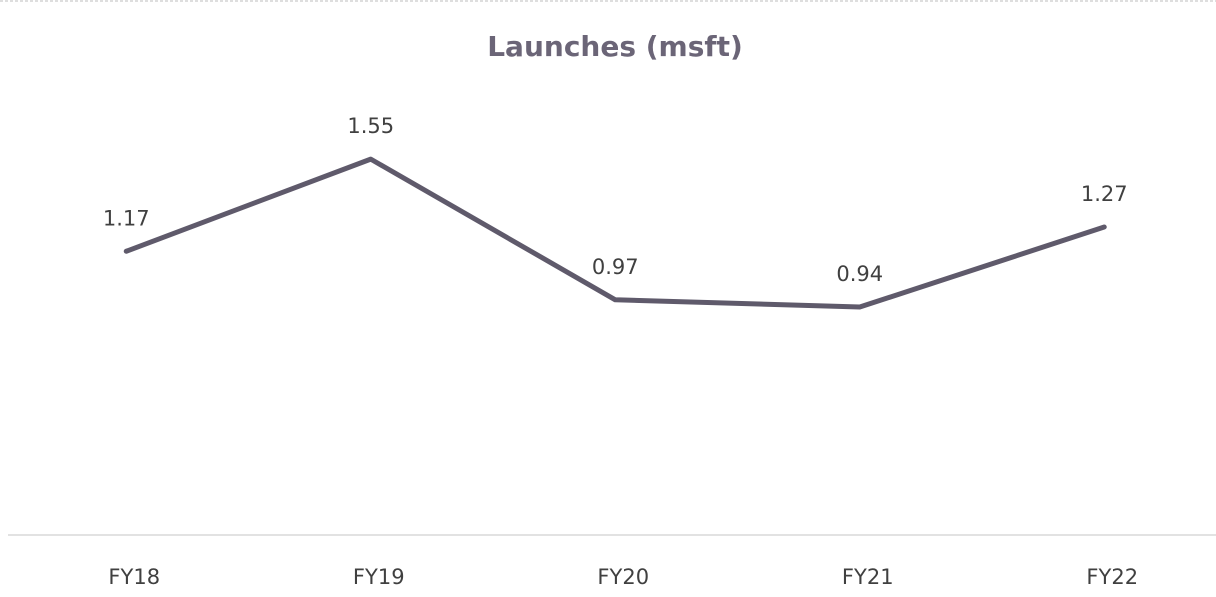 This screenshot has width=1216, height=597. Describe the element at coordinates (615, 267) in the screenshot. I see `data-label: 0.97` at that location.